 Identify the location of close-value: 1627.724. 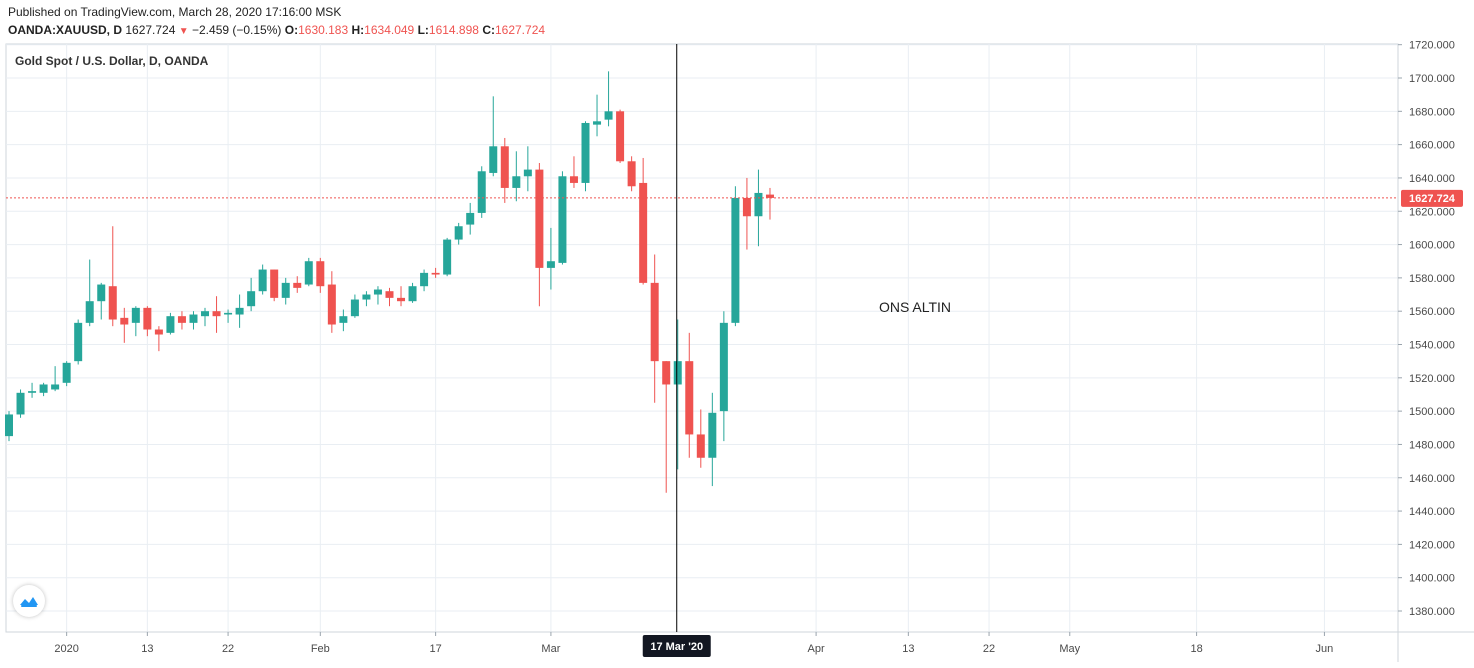
(520, 30).